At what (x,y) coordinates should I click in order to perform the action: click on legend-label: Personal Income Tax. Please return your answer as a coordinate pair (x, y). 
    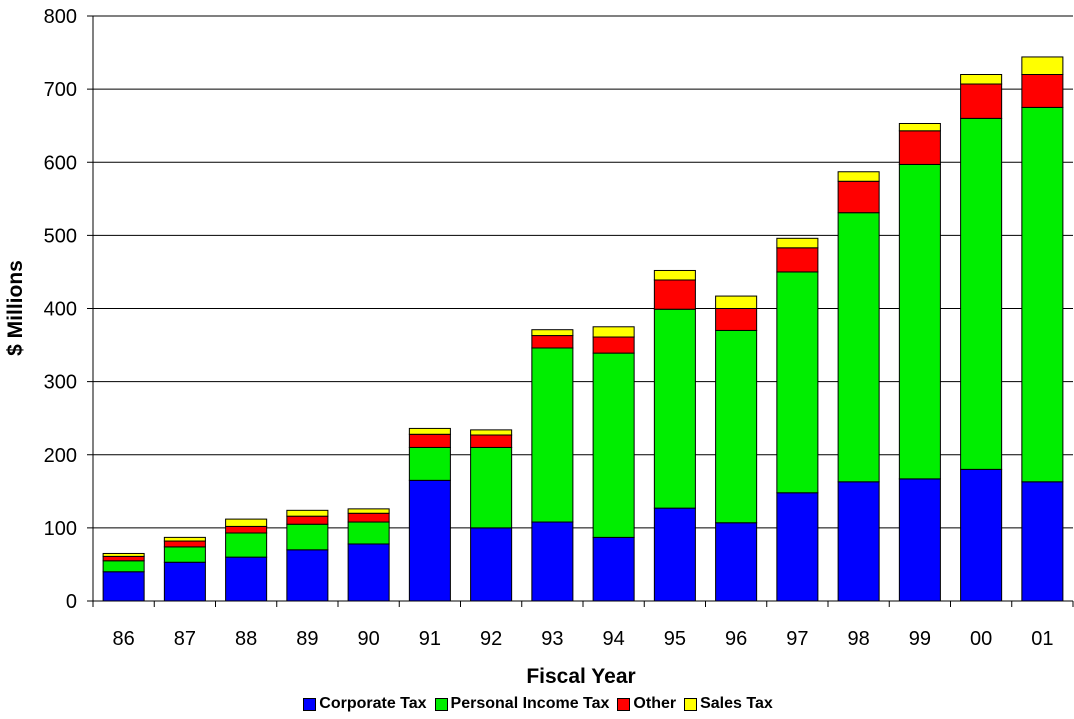
    Looking at the image, I should click on (530, 703).